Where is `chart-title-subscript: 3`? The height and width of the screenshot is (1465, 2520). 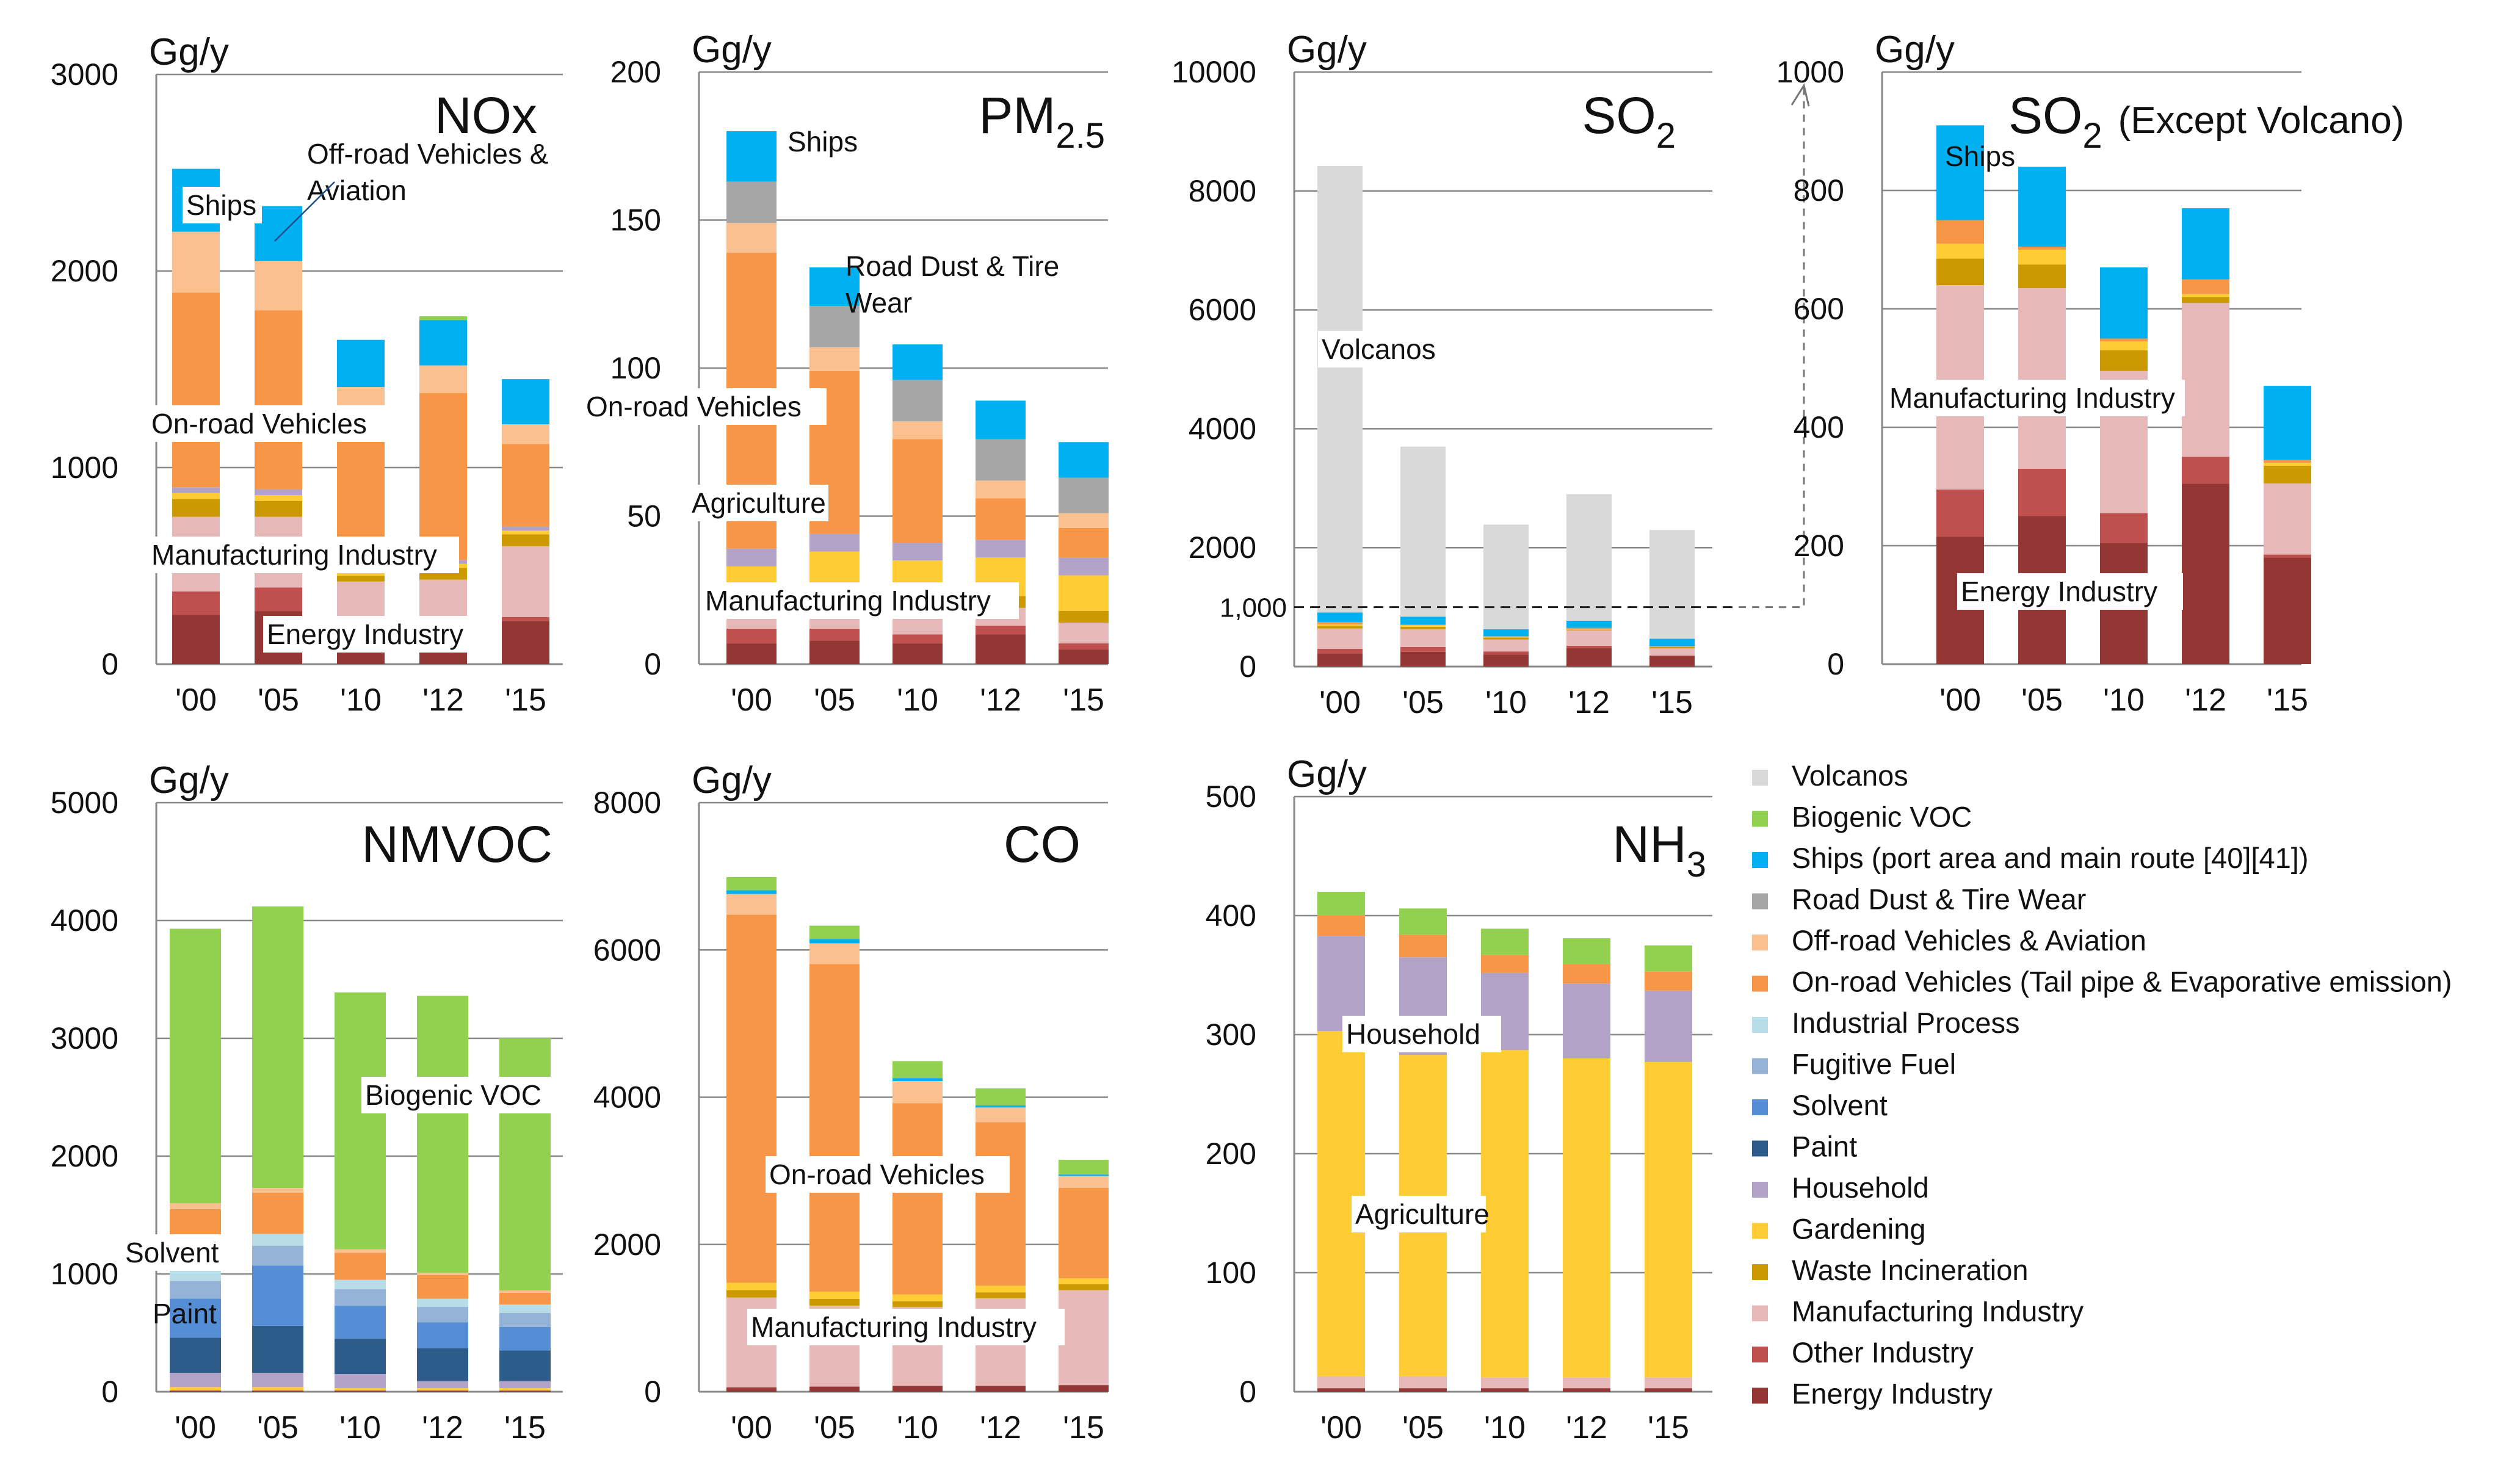
chart-title-subscript: 3 is located at coordinates (1696, 865).